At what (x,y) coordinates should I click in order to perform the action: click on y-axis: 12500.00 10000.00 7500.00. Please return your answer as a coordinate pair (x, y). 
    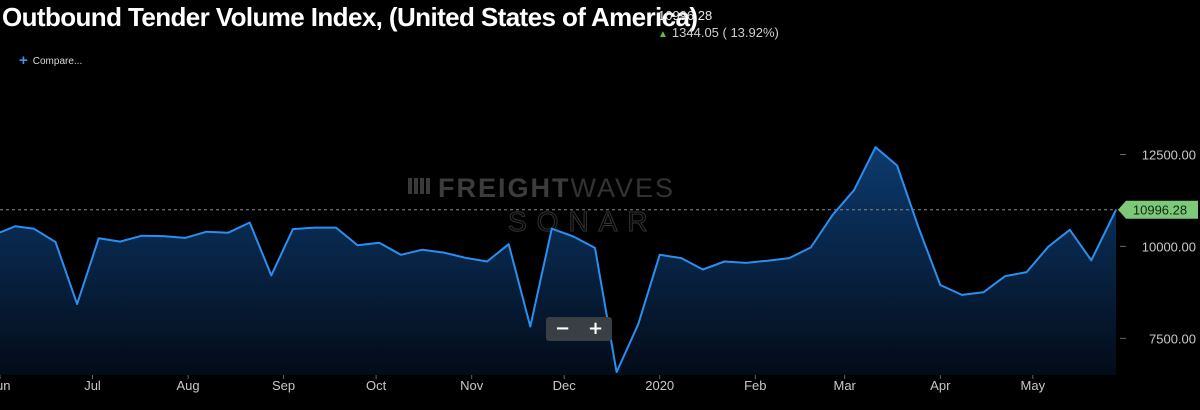
    Looking at the image, I should click on (1158, 247).